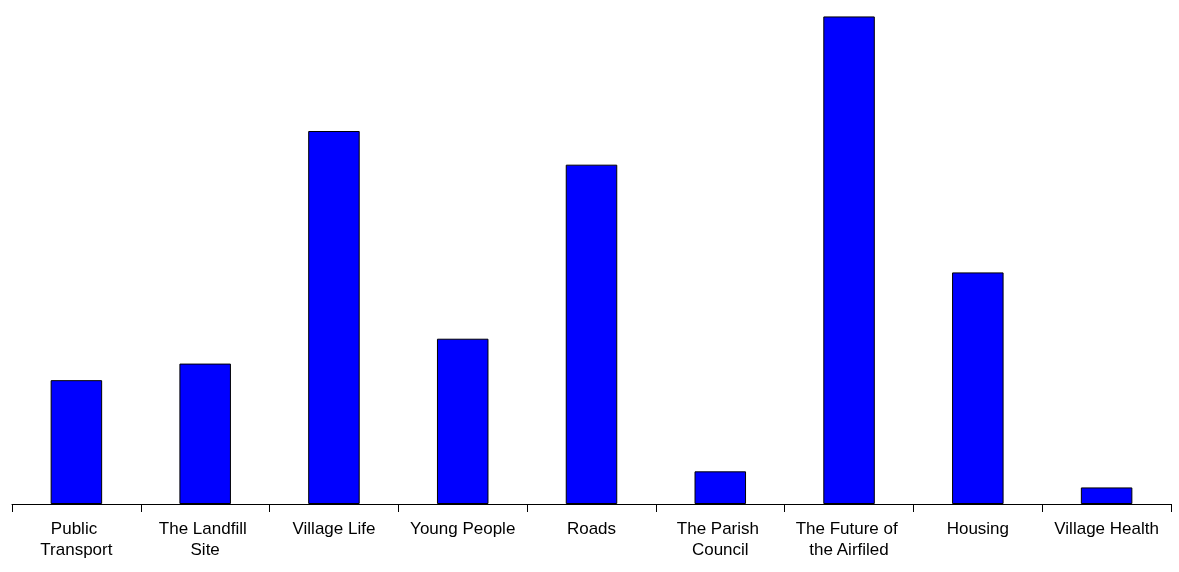 This screenshot has height=572, width=1179. Describe the element at coordinates (463, 528) in the screenshot. I see `x-tick-label: Young People` at that location.